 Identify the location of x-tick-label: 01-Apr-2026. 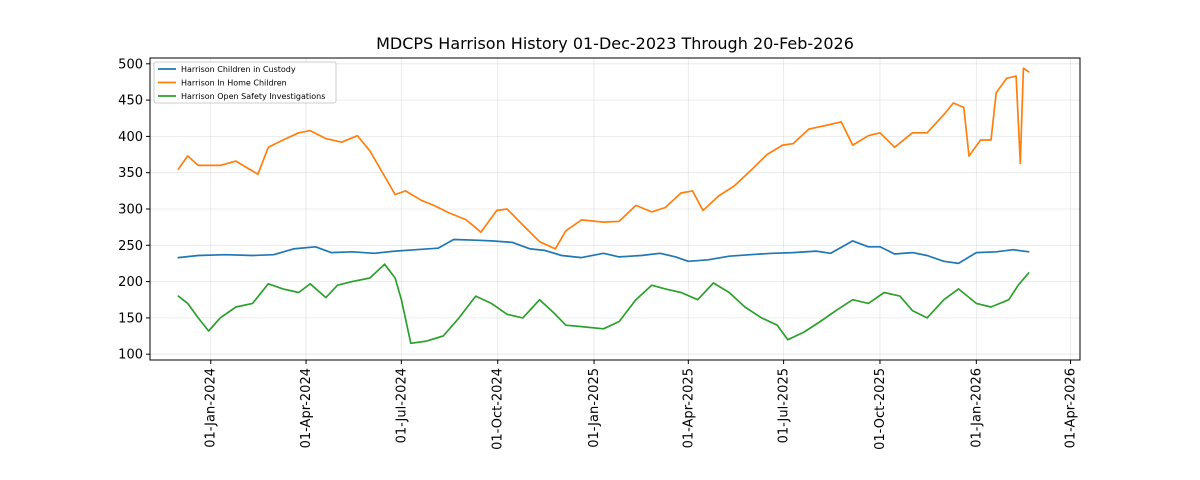
(1071, 408).